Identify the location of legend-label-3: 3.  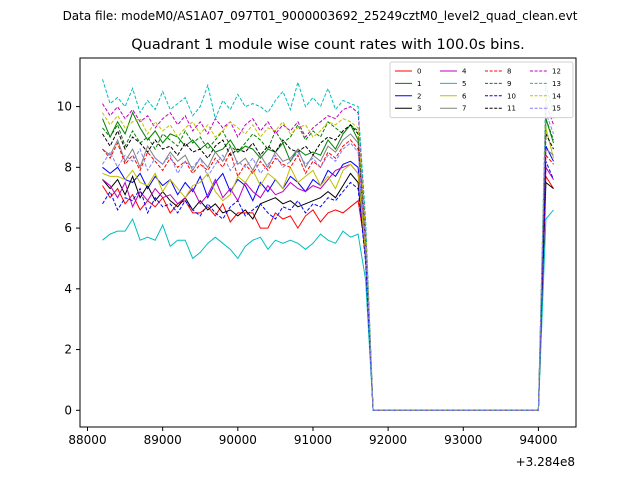
(419, 109).